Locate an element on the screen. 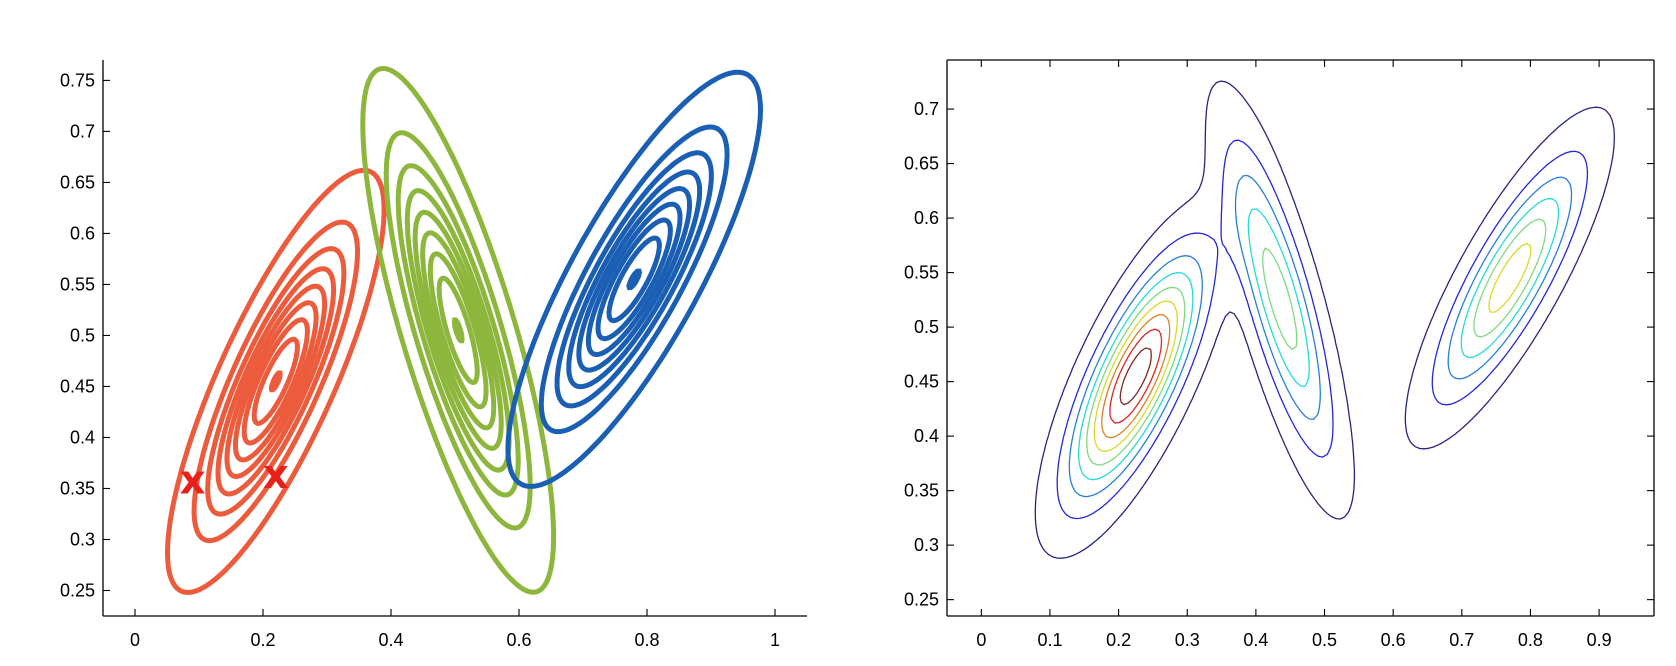 Image resolution: width=1676 pixels, height=666 pixels. left-y-tick-label: 0.4 is located at coordinates (82, 437).